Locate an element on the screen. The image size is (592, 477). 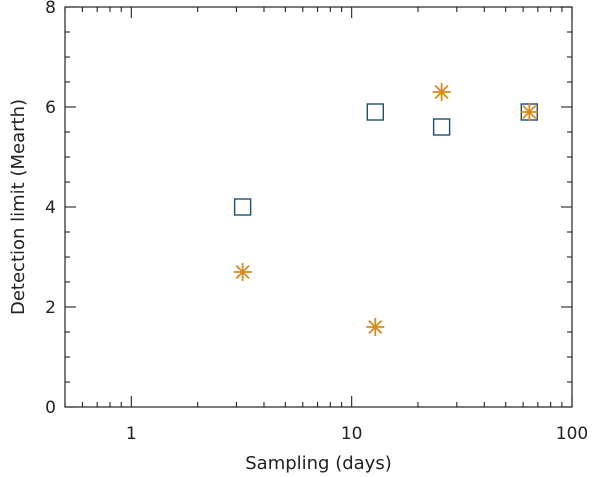
x-axis-title: Sampling (days) is located at coordinates (318, 463).